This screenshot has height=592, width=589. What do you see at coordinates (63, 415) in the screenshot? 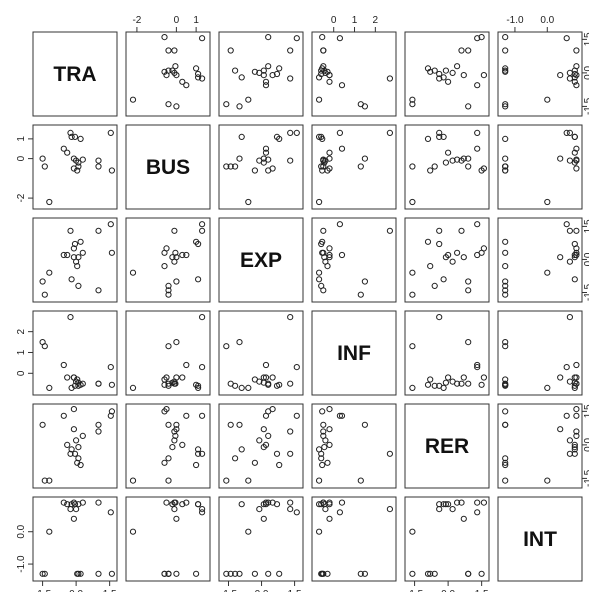
I see `point-0-rer-vs-tra` at bounding box center [63, 415].